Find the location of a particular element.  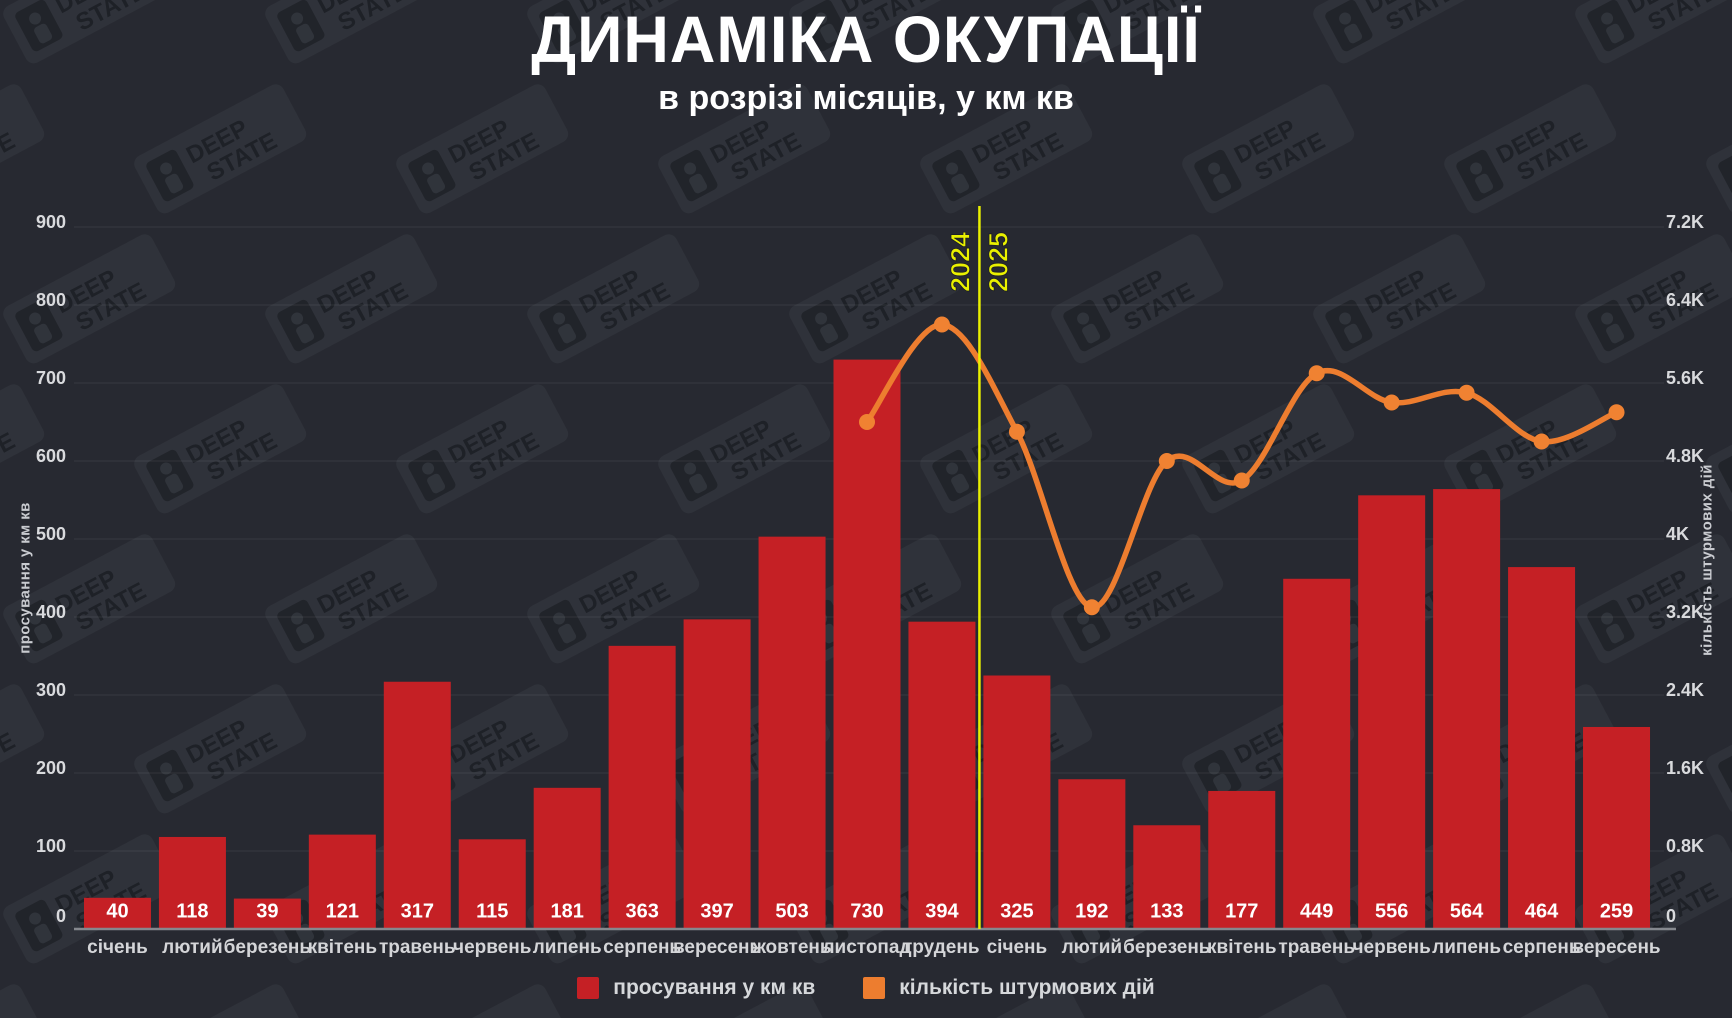

month-label: травень is located at coordinates (417, 947).